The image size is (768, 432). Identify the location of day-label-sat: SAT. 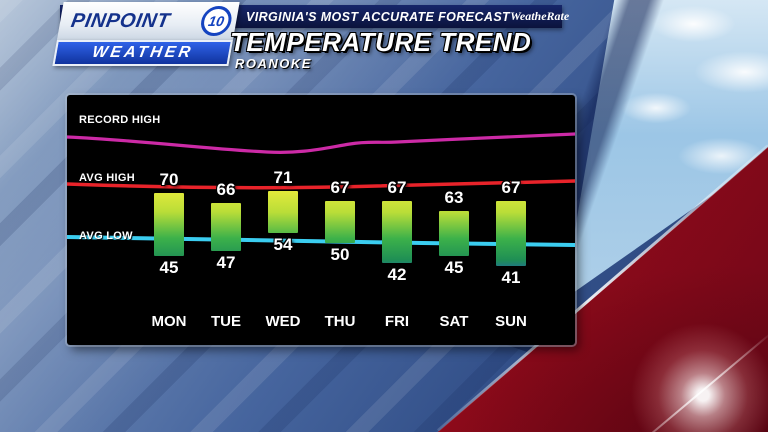
(454, 321).